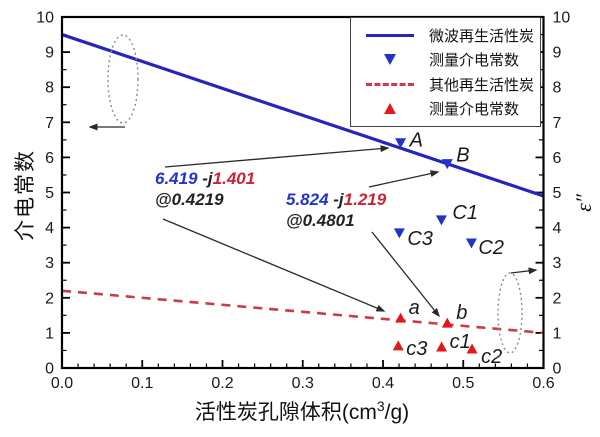  I want to click on point-label-C3: C3, so click(420, 239).